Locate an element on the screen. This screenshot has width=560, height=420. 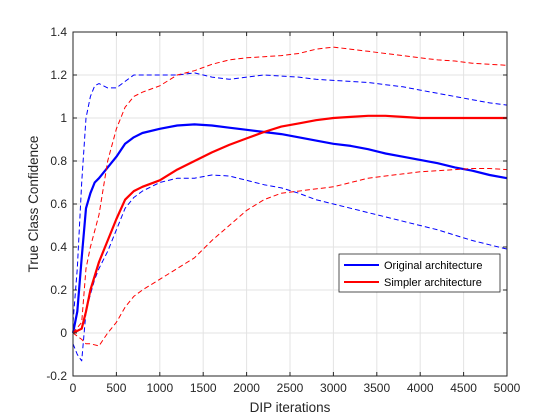
y-tick-label: 0.4 is located at coordinates (58, 247).